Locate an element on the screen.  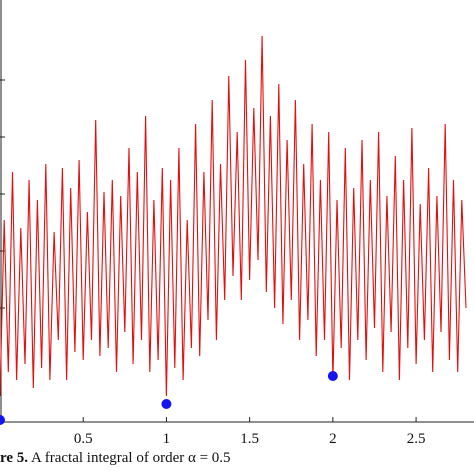
x-tick-label: 1.5 is located at coordinates (249, 439).